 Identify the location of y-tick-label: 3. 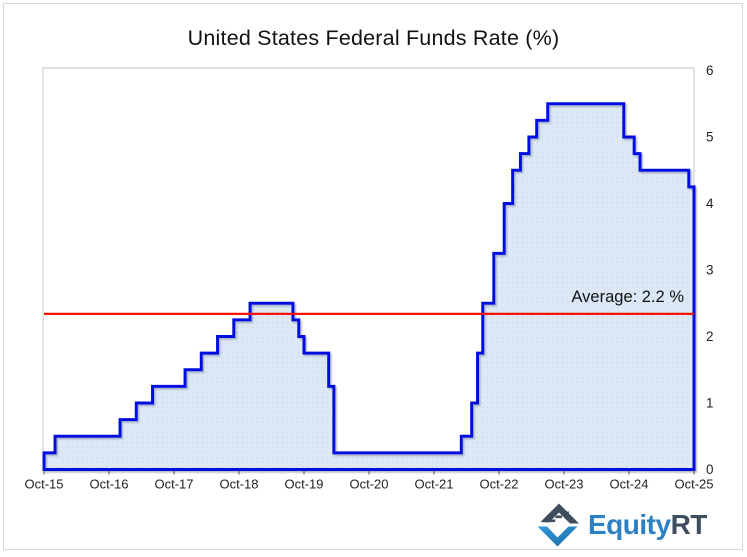
(710, 270).